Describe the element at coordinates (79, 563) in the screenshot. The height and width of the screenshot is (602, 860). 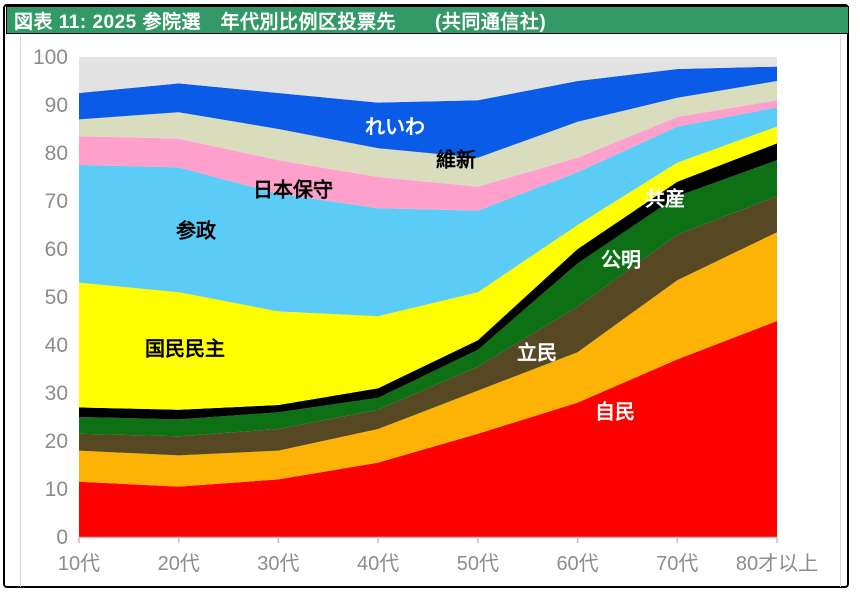
I see `x-tick-label-10代: 10代` at that location.